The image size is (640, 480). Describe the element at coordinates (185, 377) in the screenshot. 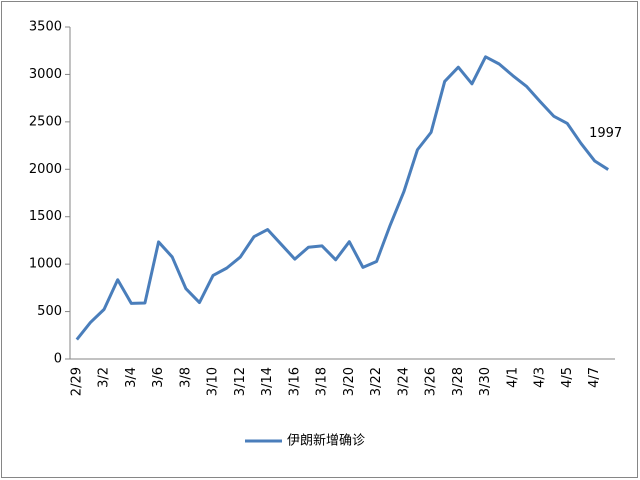

I see `x-tick-label: 3/8` at that location.